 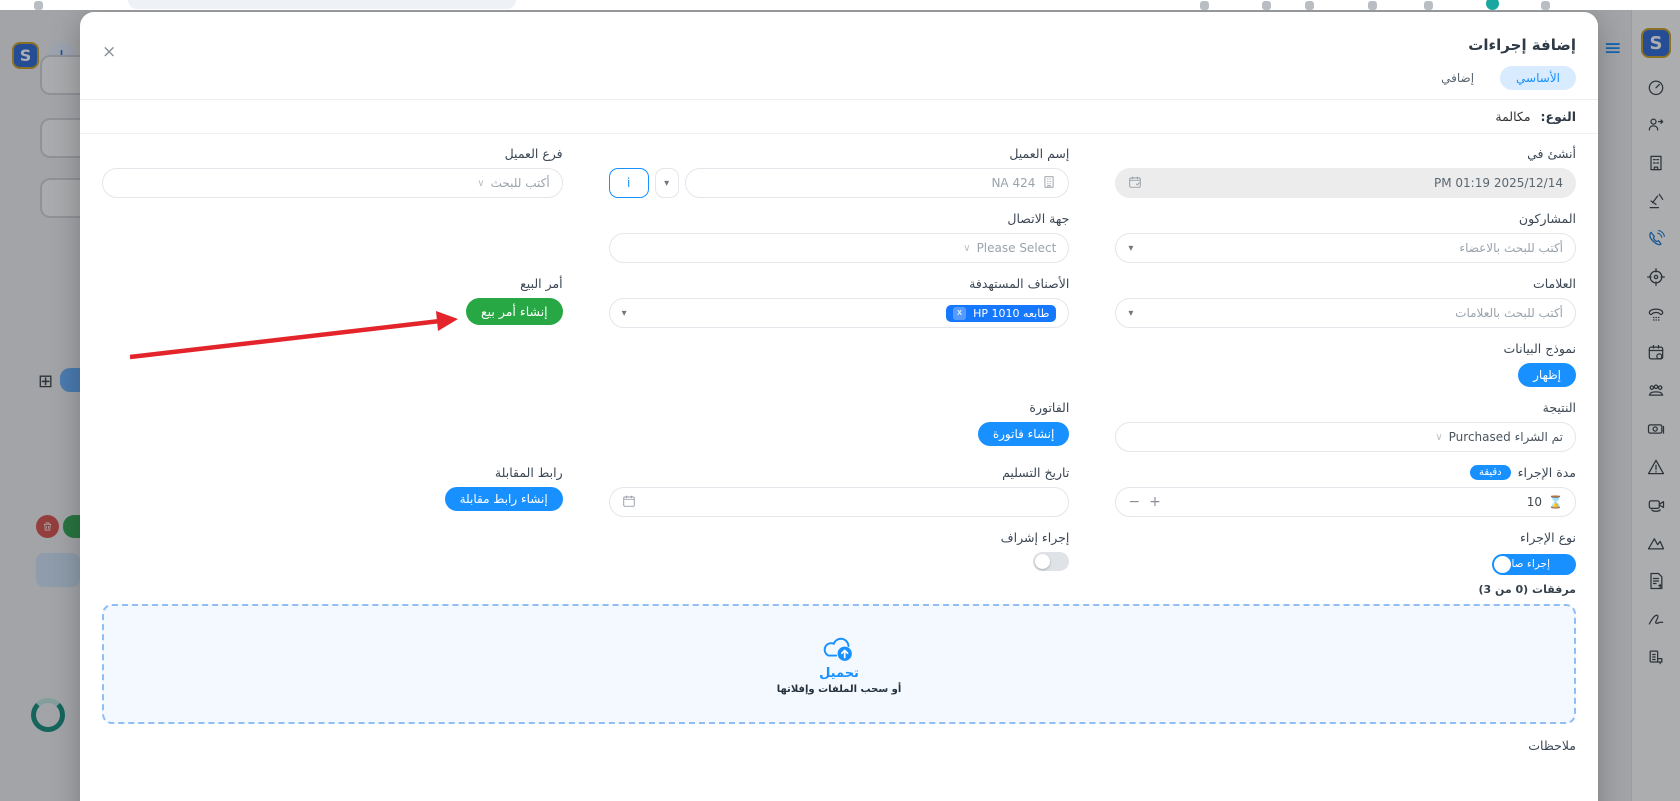 I want to click on target-items-label: الأصناف المستهدفة, so click(x=1019, y=283).